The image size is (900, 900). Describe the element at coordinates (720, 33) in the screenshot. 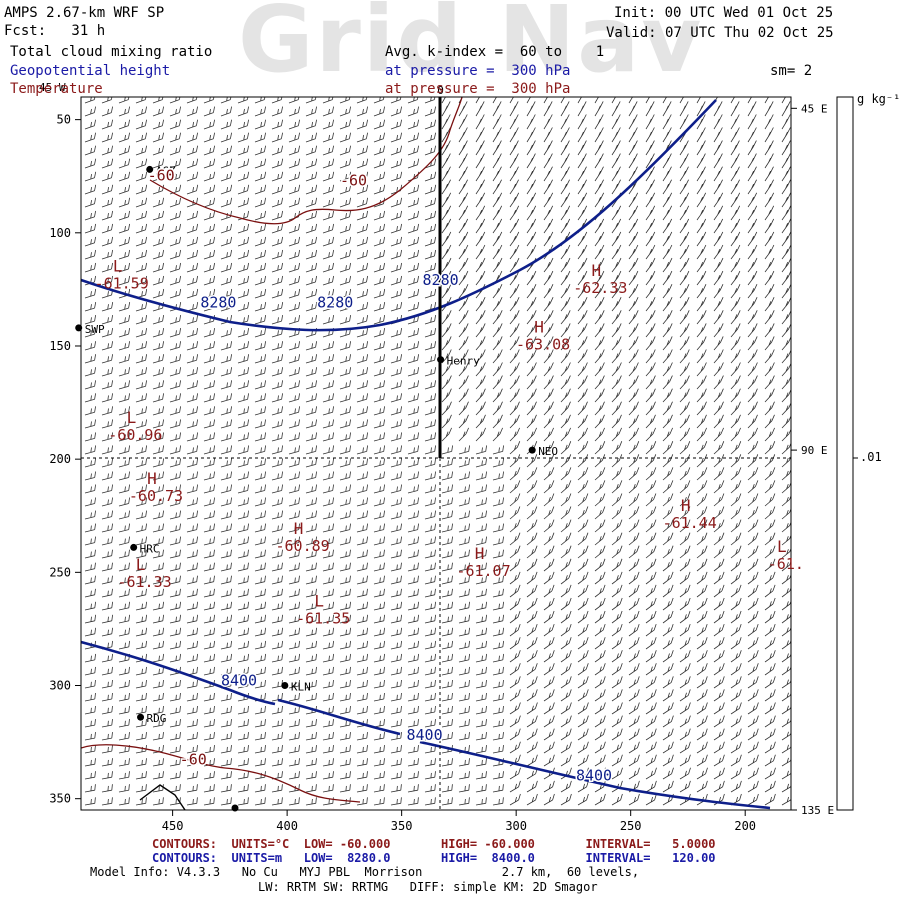

I see `valid-time: Valid: 07 UTC Thu 02 Oct 25` at that location.